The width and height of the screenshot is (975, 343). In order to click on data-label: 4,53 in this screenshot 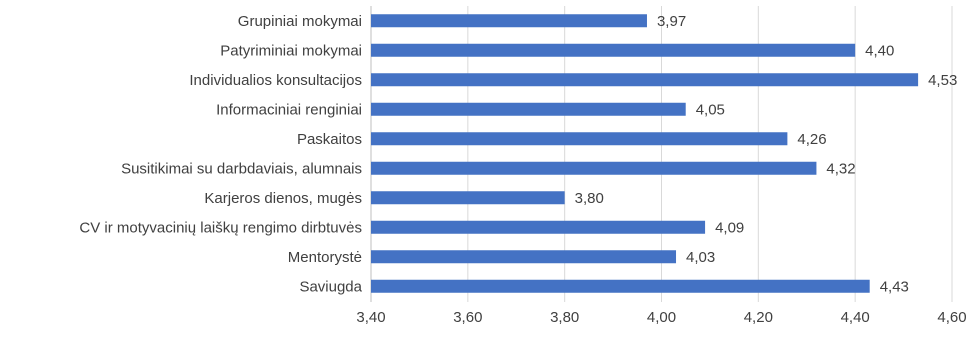, I will do `click(942, 80)`.